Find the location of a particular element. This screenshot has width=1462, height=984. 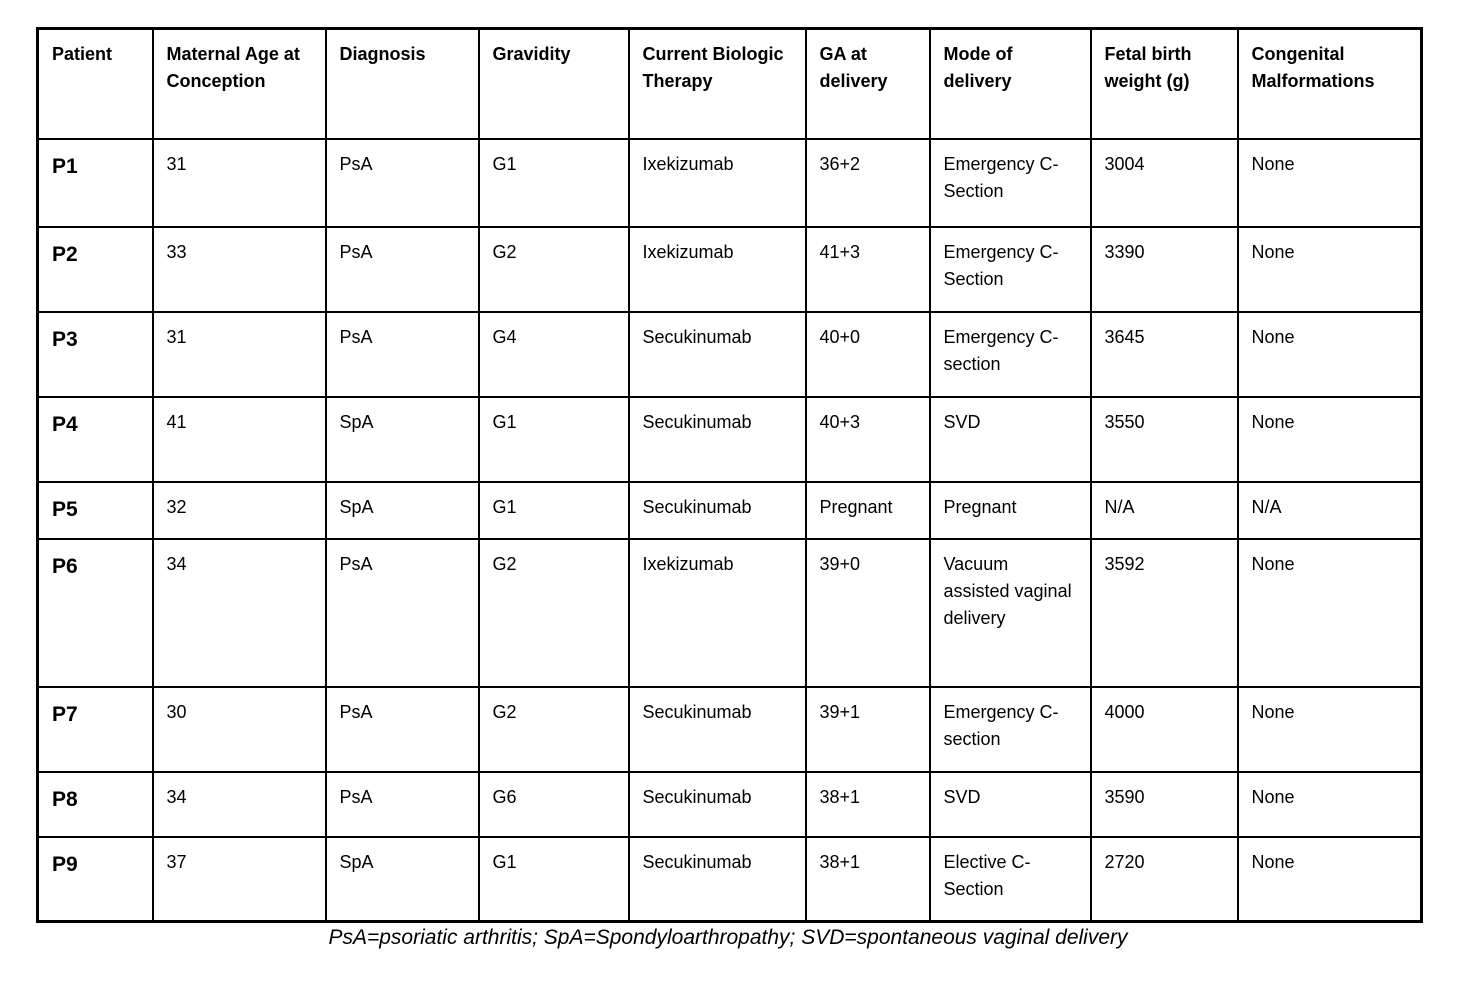

cell-patient: P1 is located at coordinates (95, 182).